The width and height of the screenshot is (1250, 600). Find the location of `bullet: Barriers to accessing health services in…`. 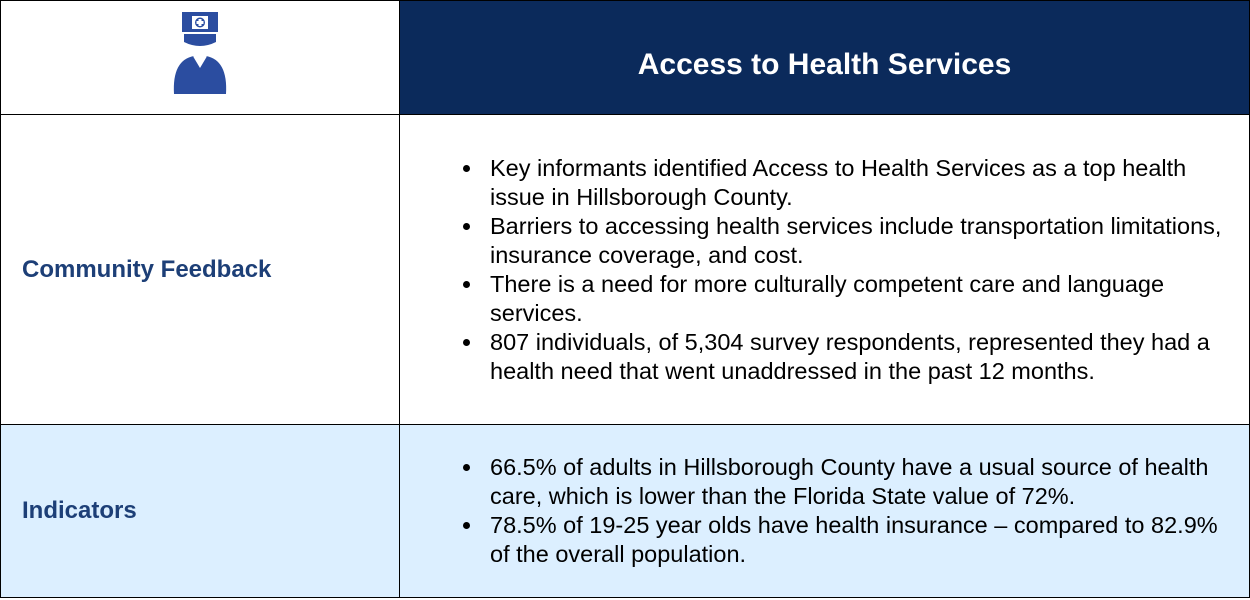

bullet: Barriers to accessing health services in… is located at coordinates (857, 241).